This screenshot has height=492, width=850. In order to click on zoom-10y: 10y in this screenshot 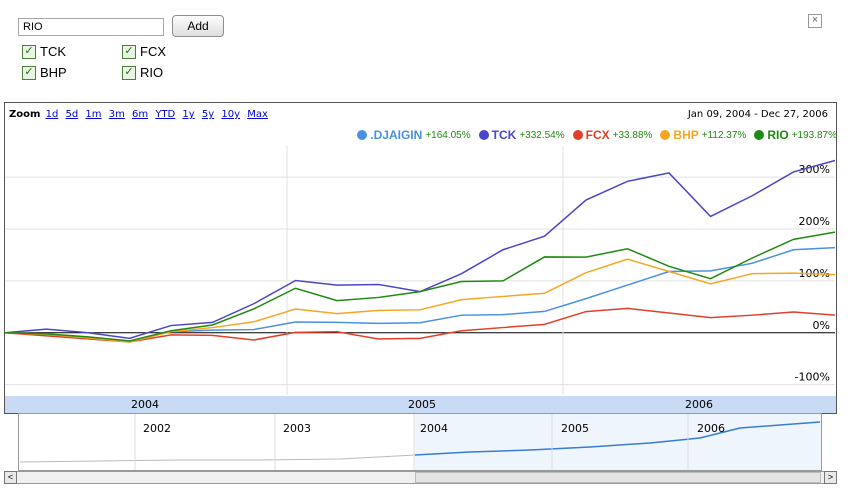, I will do `click(231, 114)`.